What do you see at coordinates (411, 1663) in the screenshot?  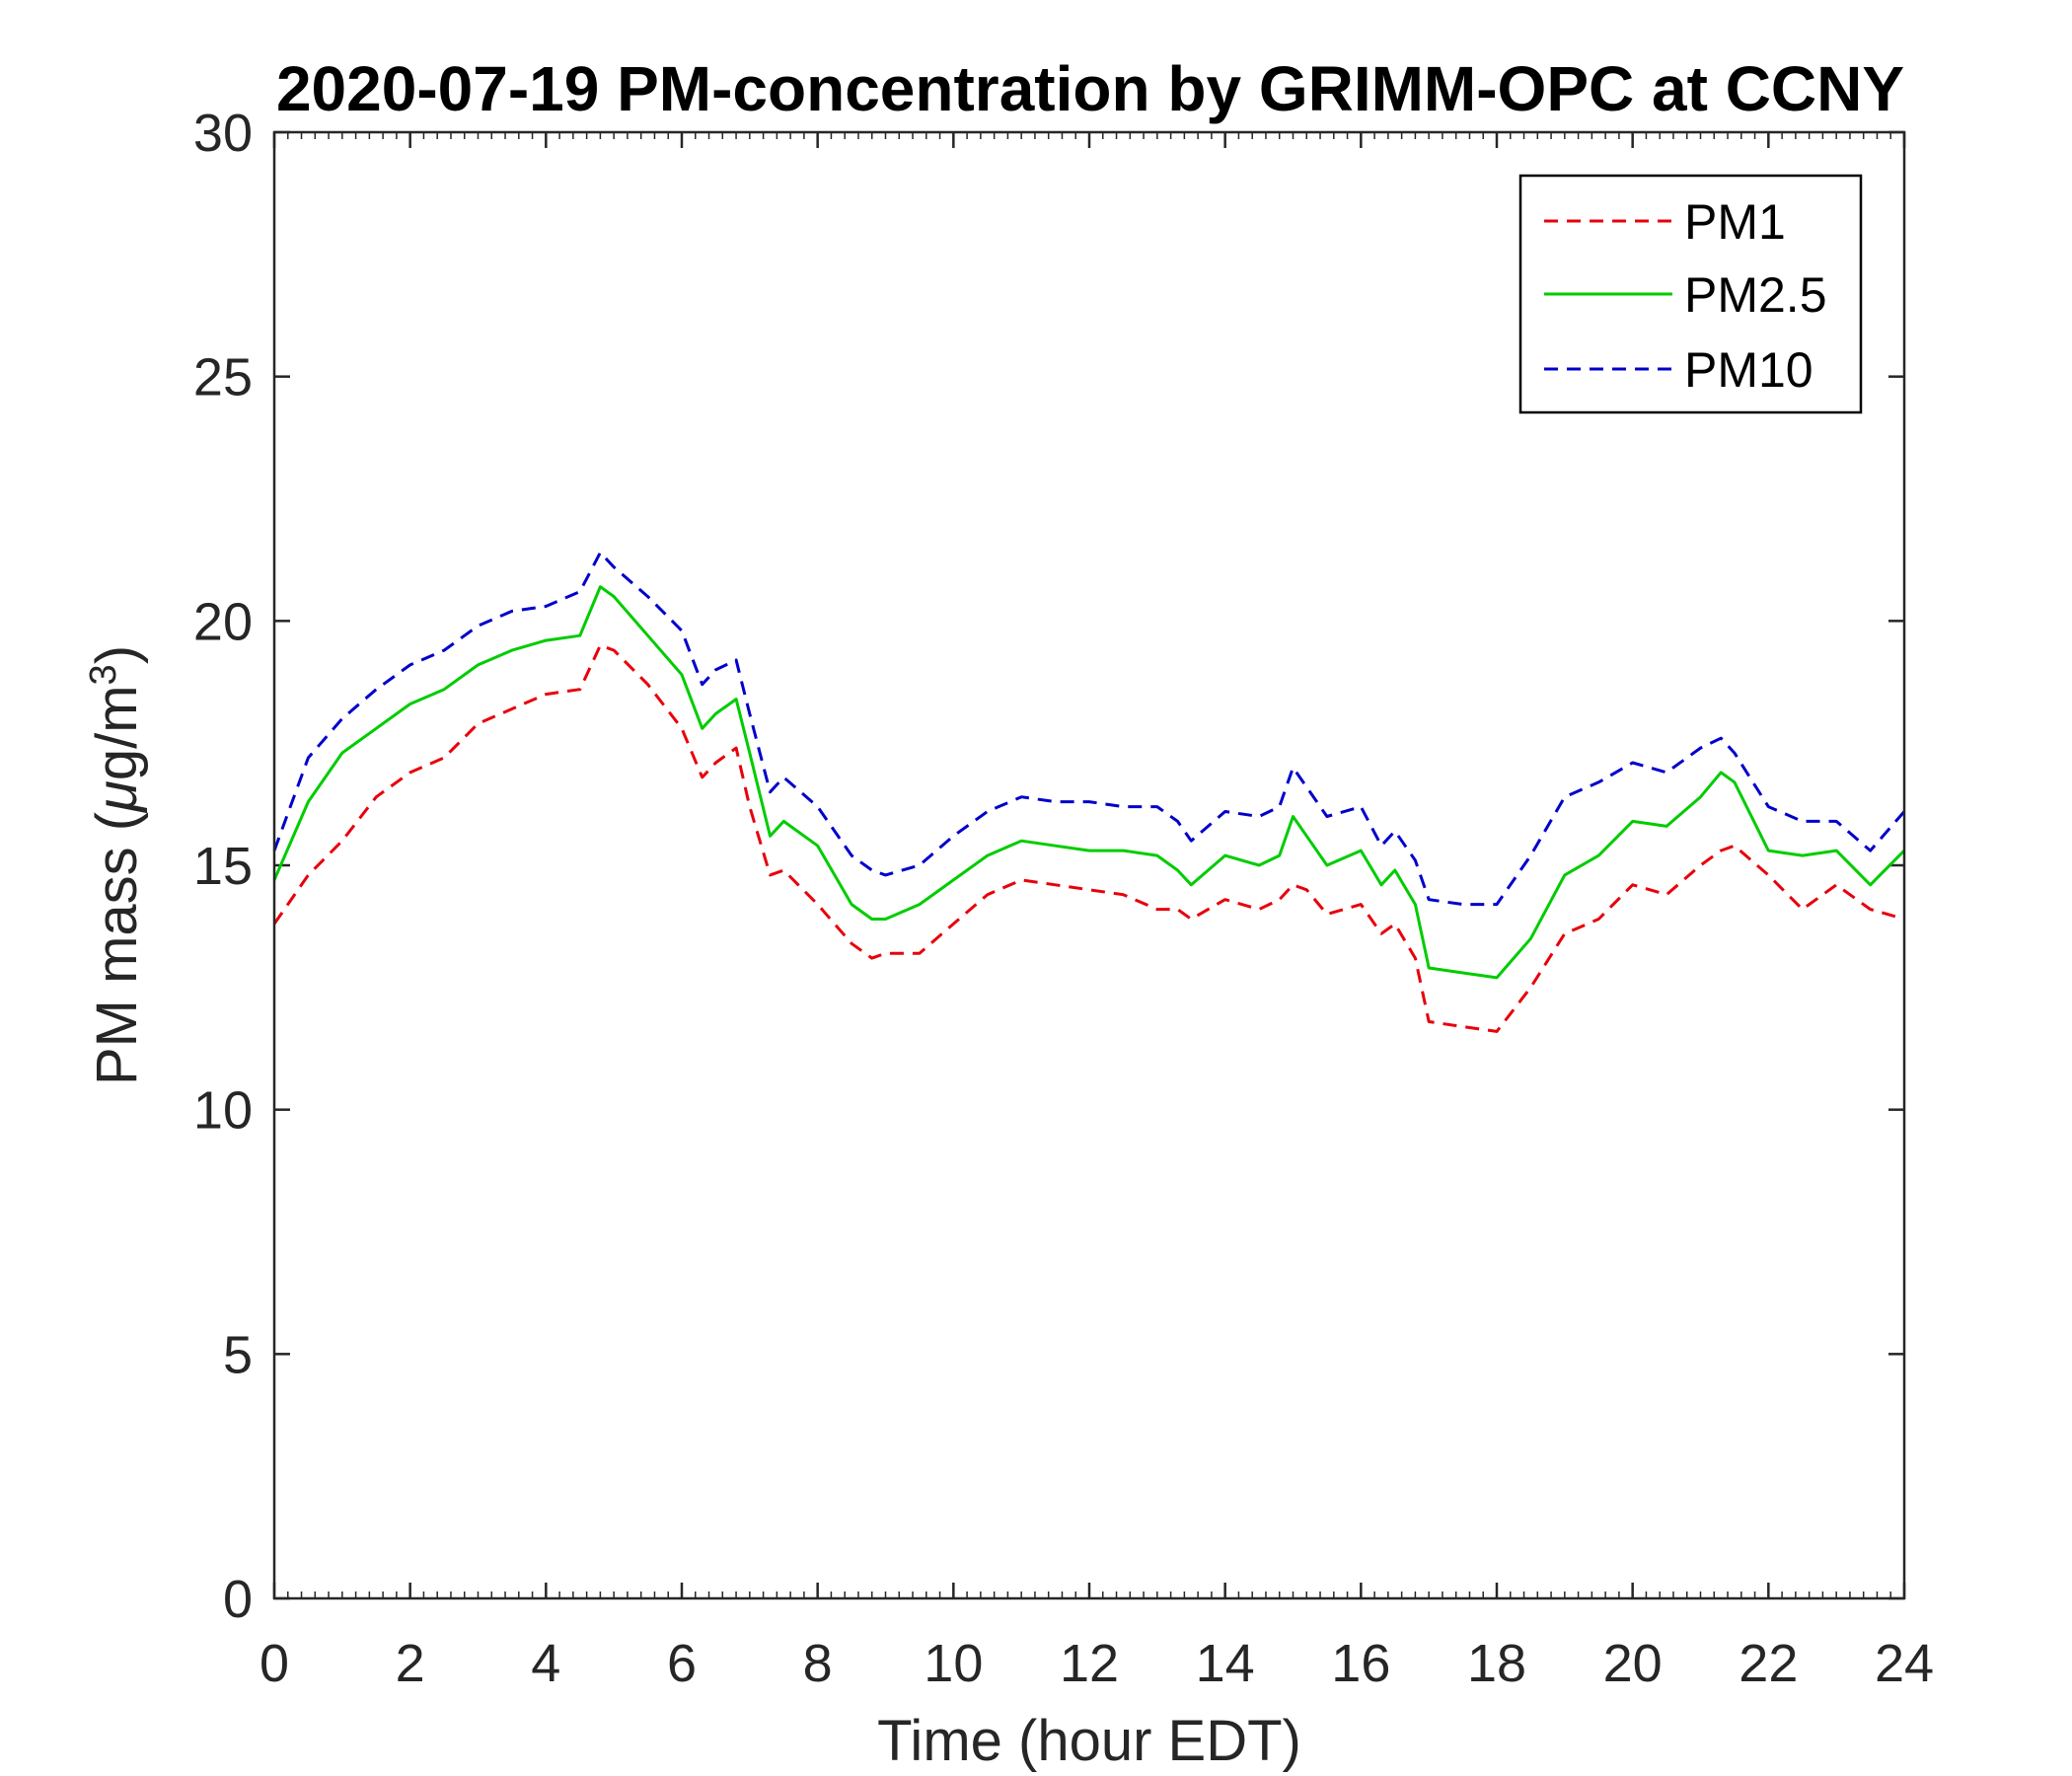 I see `x-tick-label: 2` at bounding box center [411, 1663].